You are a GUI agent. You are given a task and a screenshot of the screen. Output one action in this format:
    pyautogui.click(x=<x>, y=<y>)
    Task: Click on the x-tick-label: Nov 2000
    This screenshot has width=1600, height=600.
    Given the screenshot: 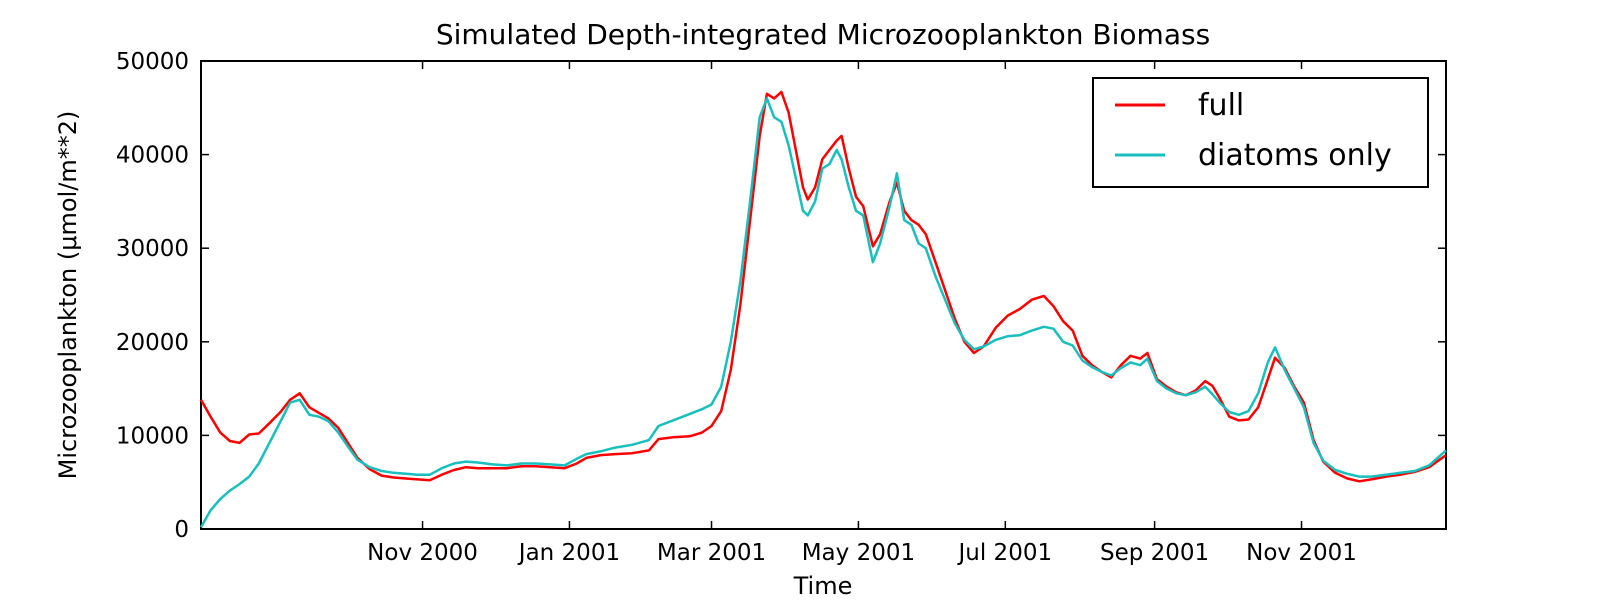 What is the action you would take?
    pyautogui.click(x=422, y=553)
    